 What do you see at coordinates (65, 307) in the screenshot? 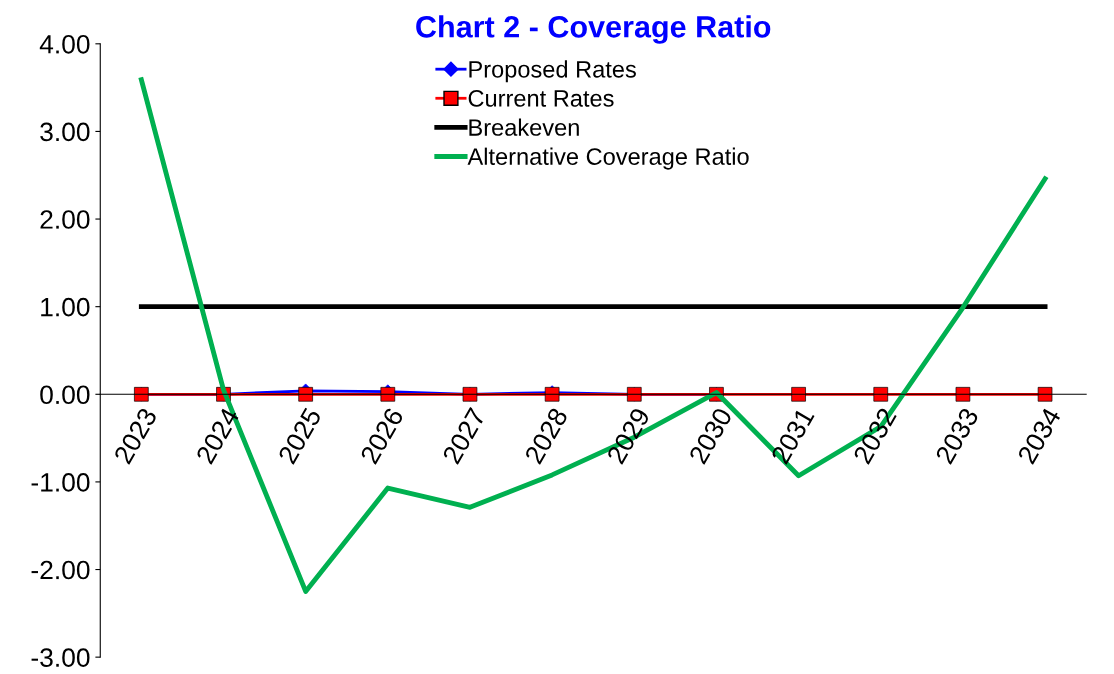
I see `y-tick-label: 1.00` at bounding box center [65, 307].